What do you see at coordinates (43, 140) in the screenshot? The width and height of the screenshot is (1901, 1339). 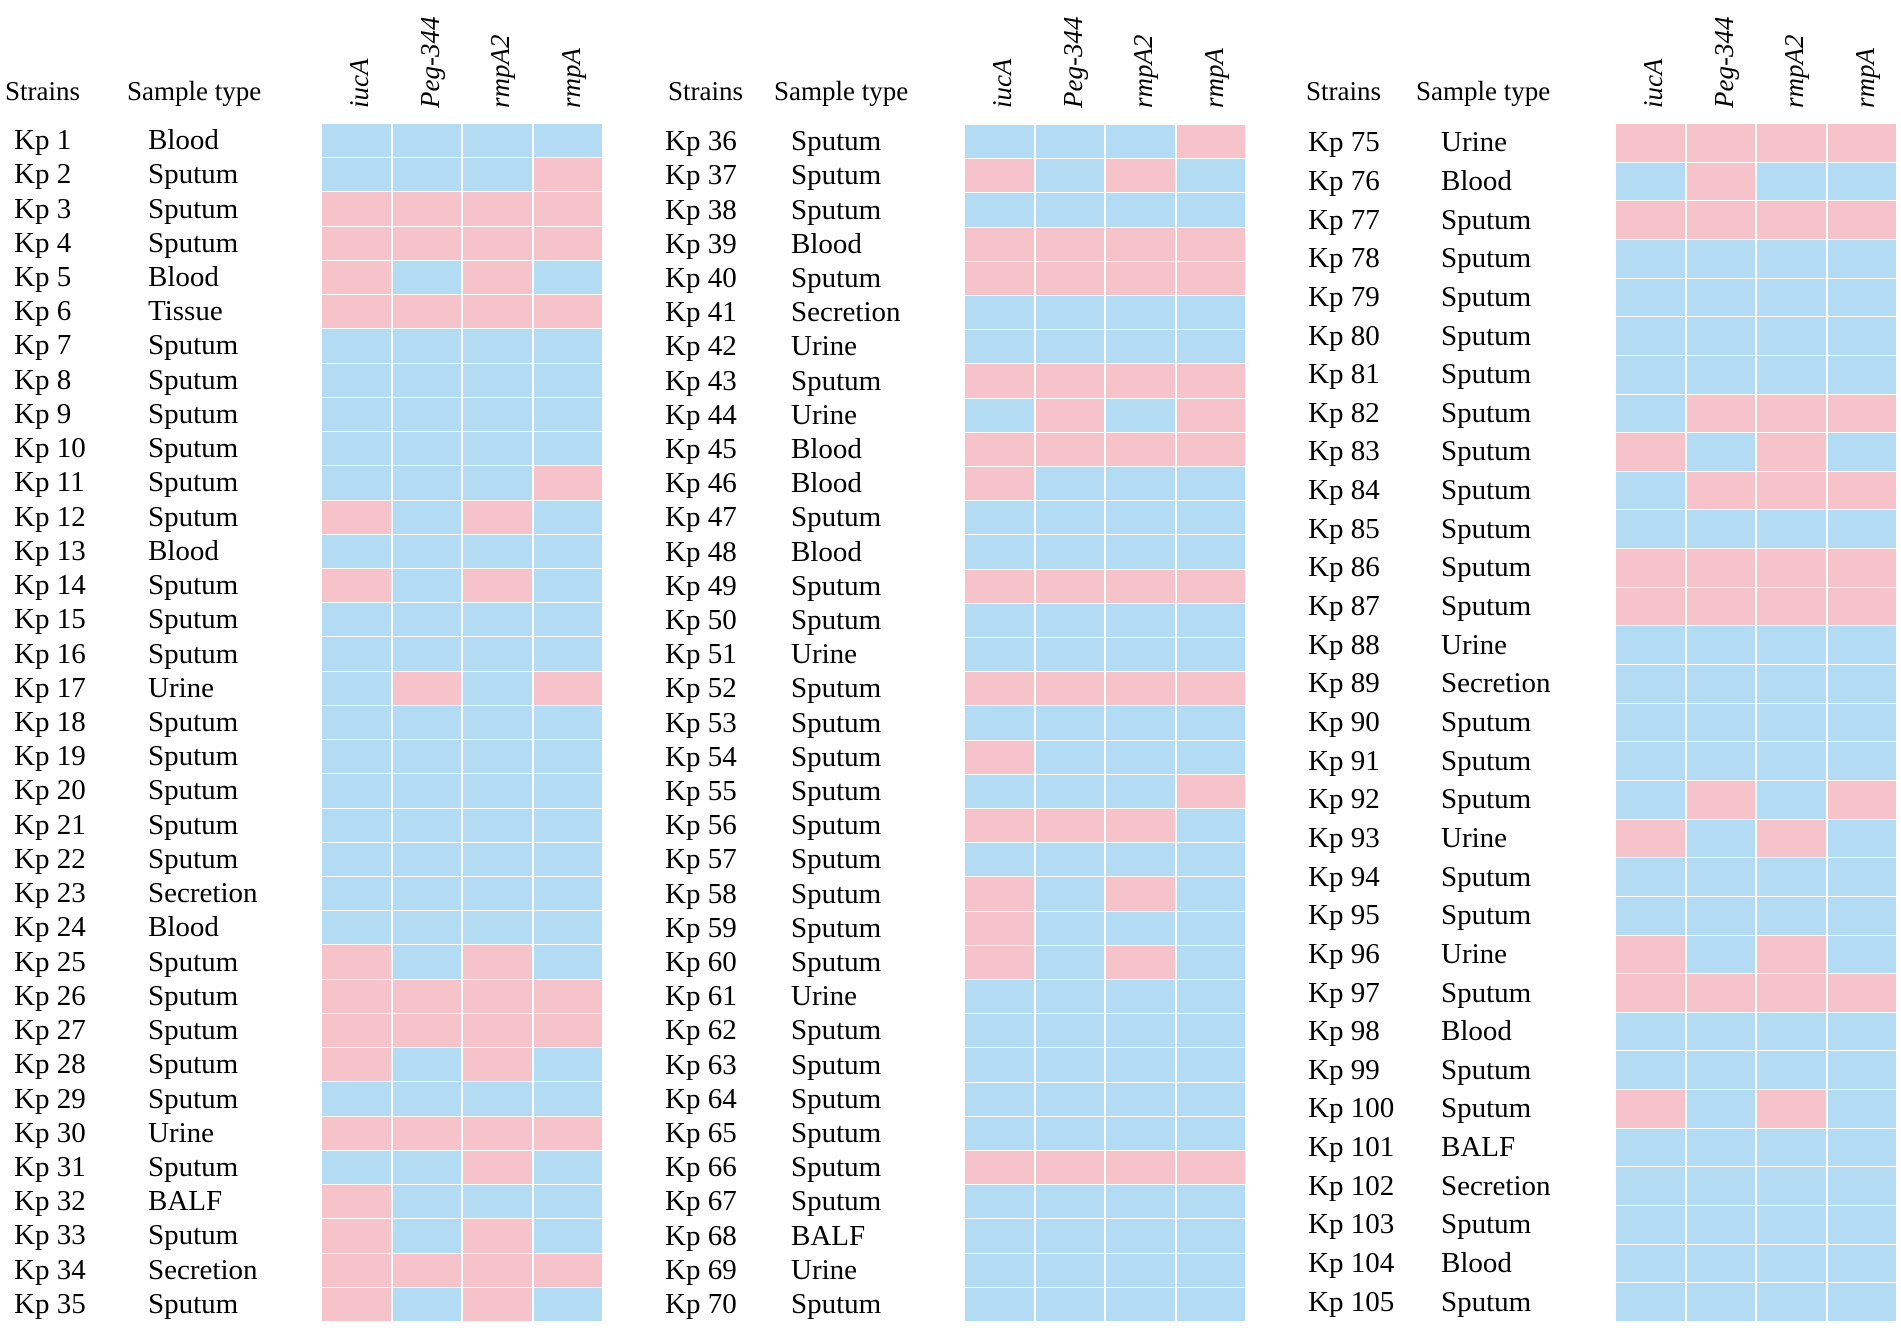 I see `strain-label: Kp 1` at bounding box center [43, 140].